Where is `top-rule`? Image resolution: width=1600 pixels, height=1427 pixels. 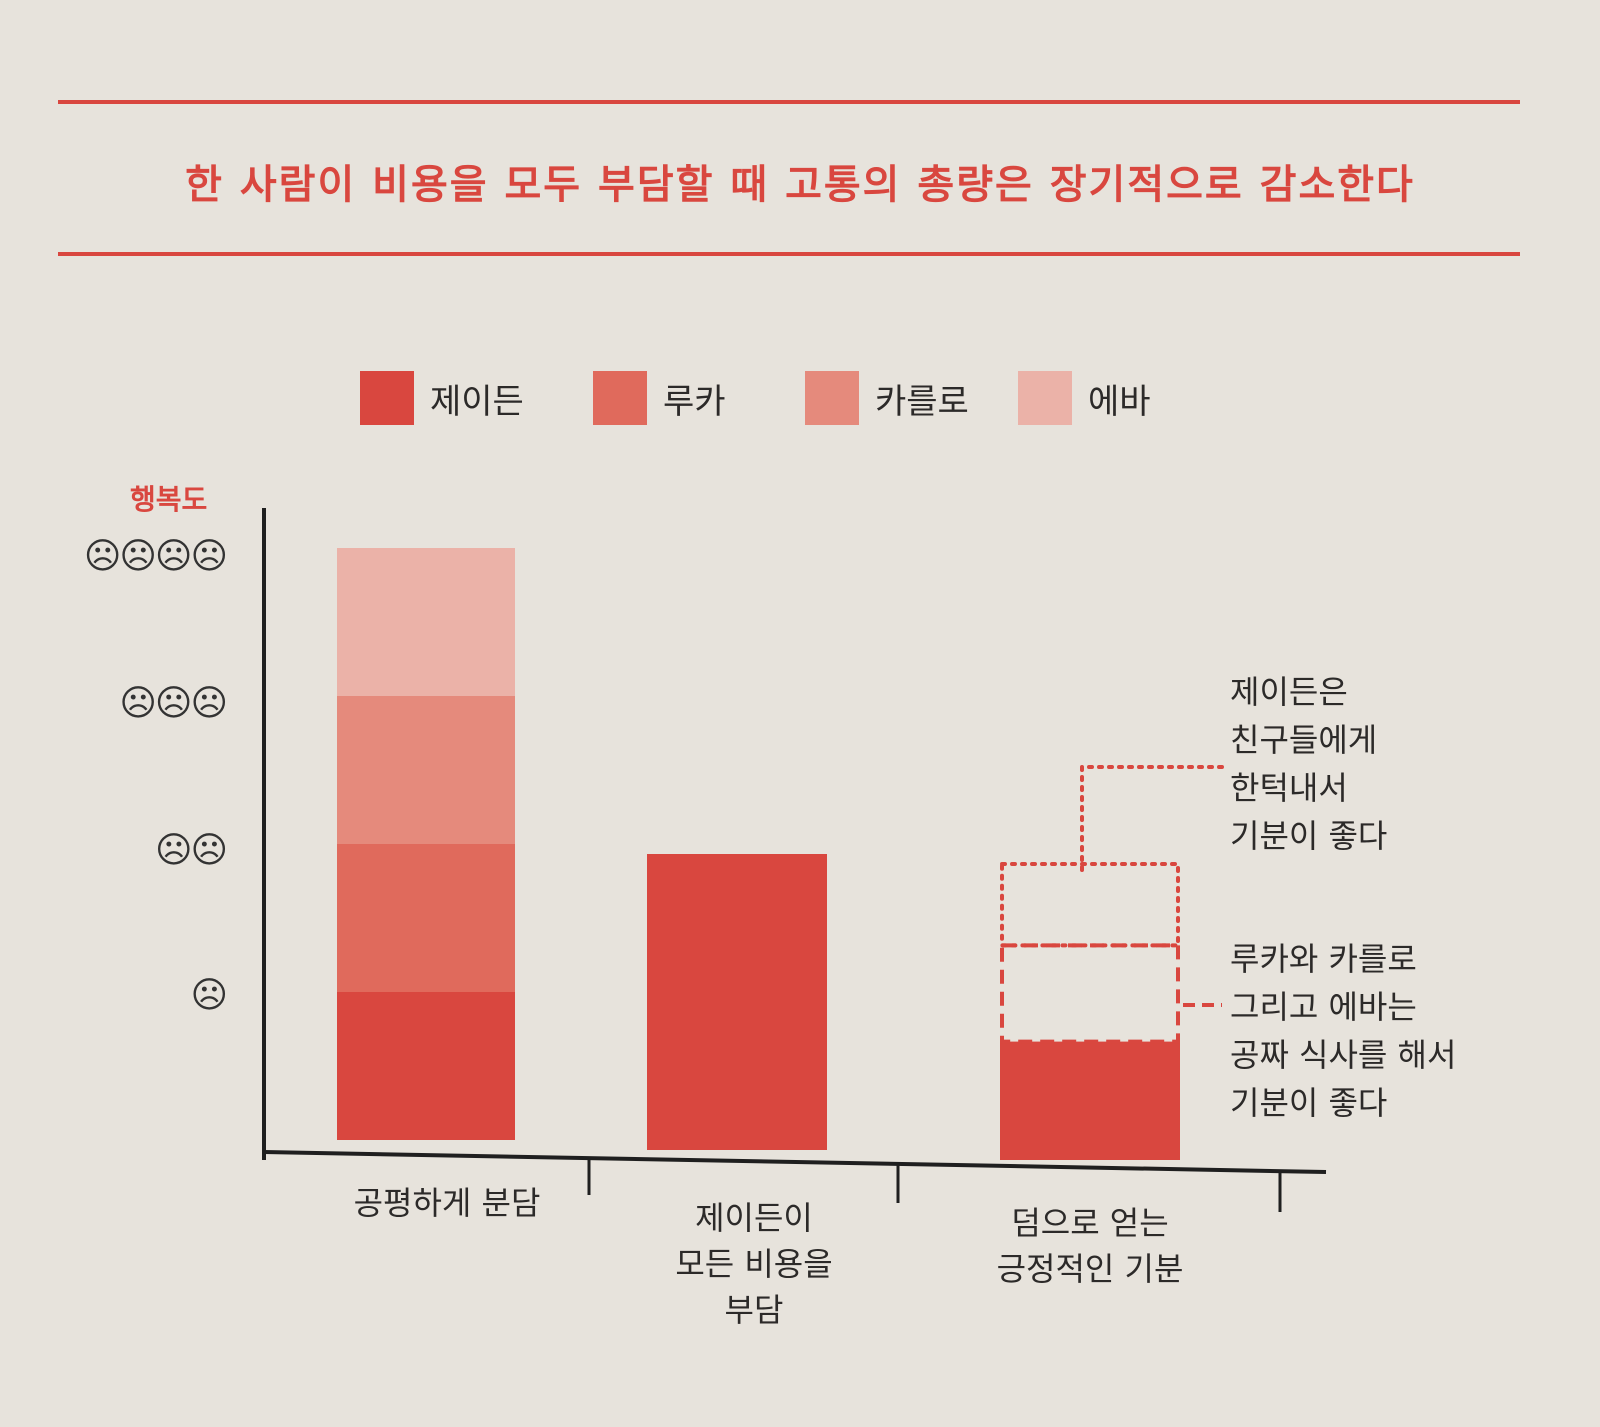 top-rule is located at coordinates (789, 102).